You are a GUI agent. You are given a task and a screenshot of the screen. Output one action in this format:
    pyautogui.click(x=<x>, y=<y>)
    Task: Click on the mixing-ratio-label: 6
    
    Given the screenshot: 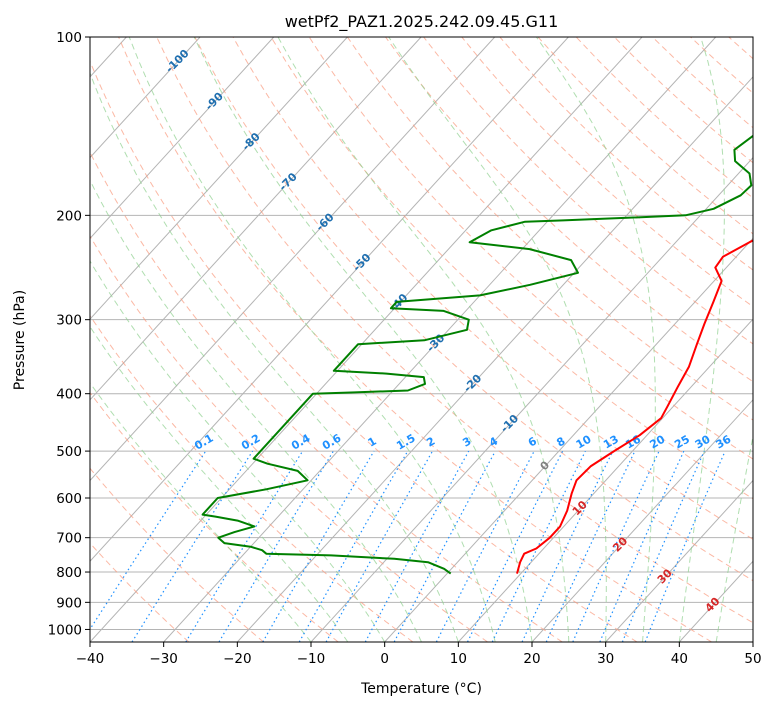 What is the action you would take?
    pyautogui.click(x=532, y=441)
    